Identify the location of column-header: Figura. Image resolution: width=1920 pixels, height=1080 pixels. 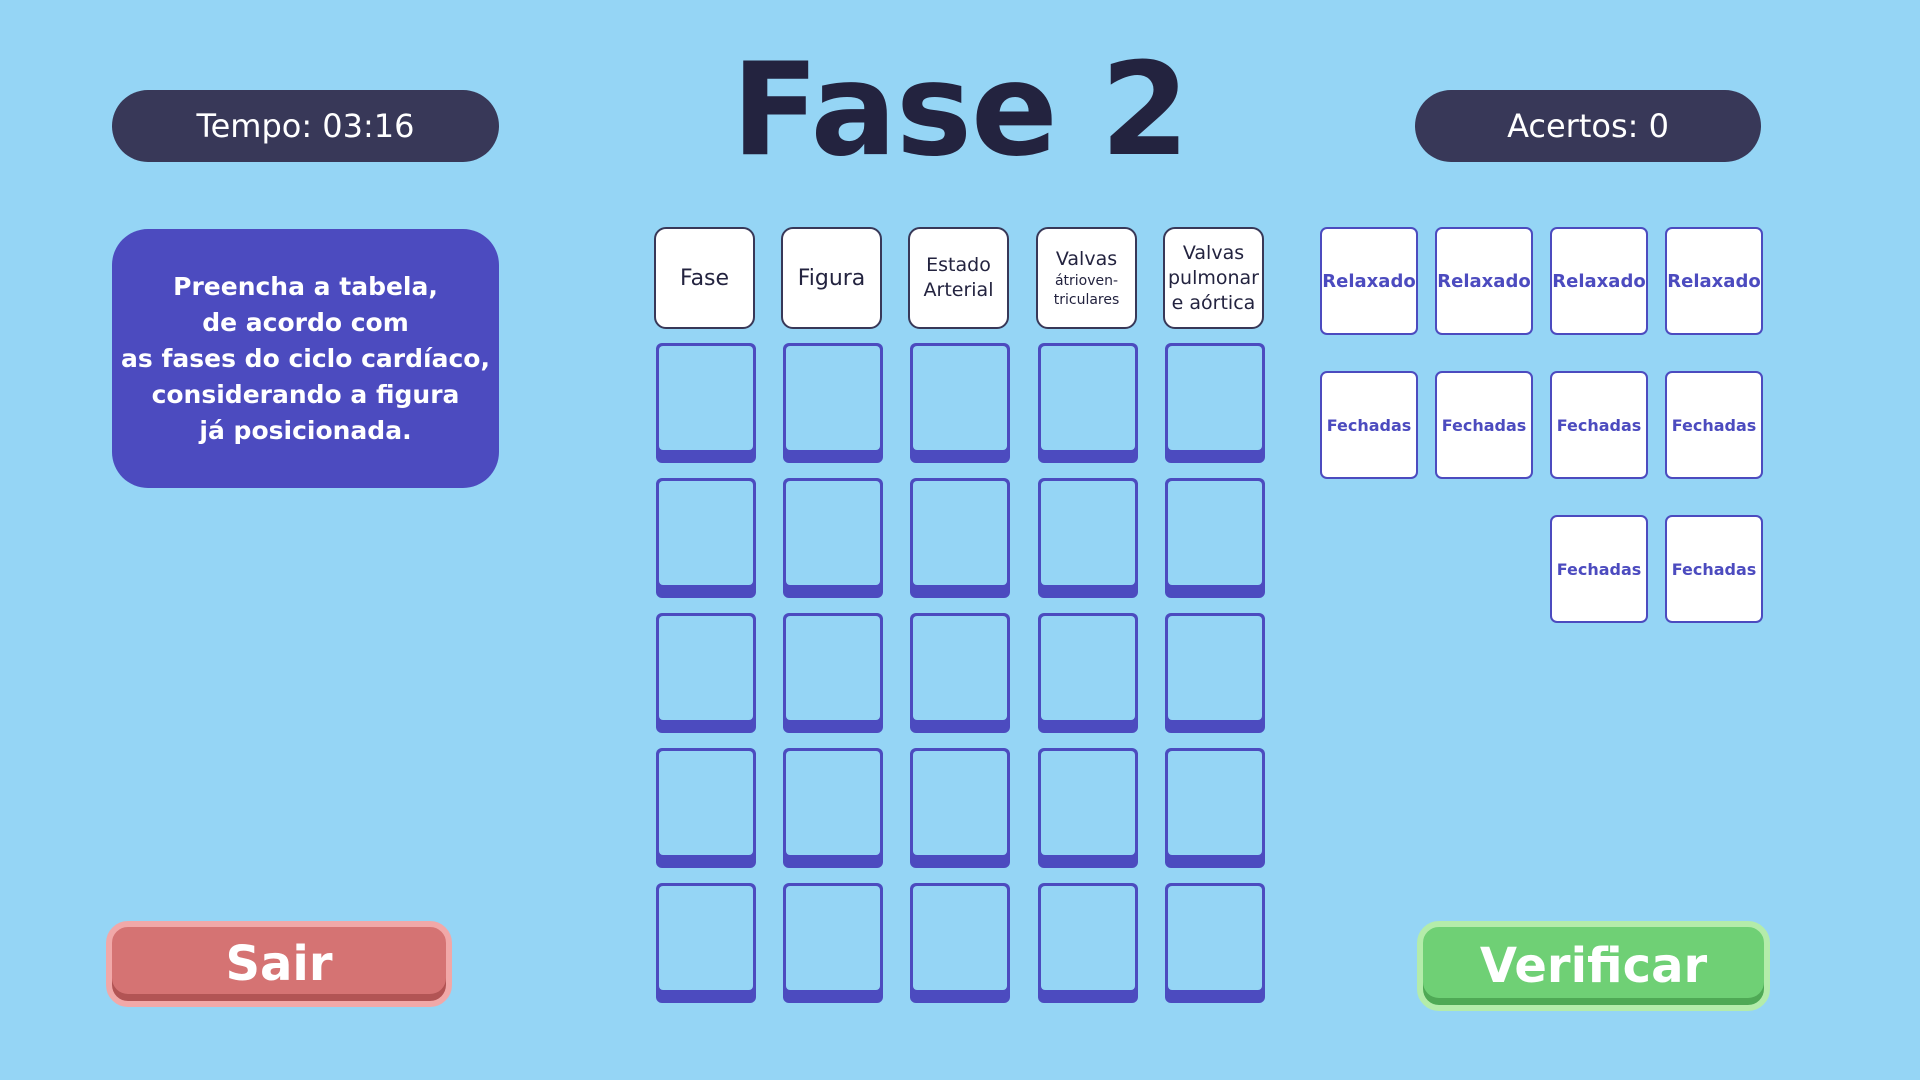
(831, 278).